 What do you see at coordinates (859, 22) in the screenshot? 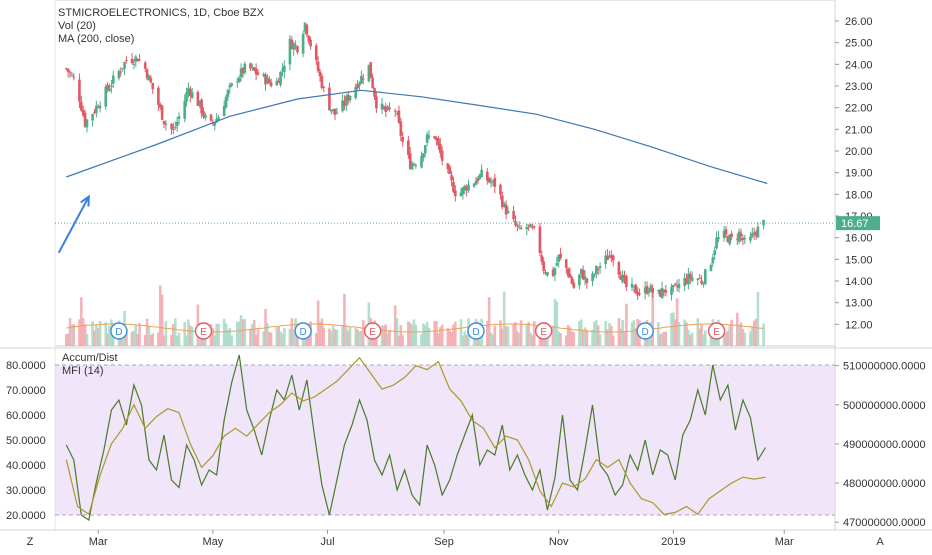
I see `price-tick-label: 26.00` at bounding box center [859, 22].